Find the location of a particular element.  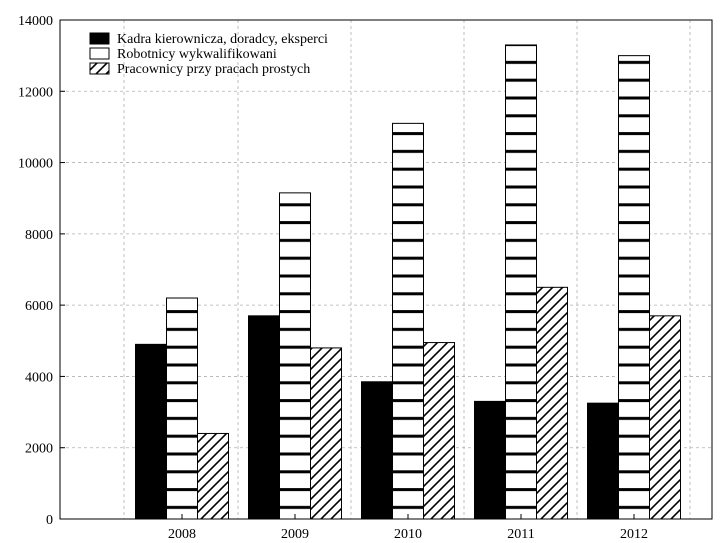

x-tick-label: 2010 is located at coordinates (408, 534).